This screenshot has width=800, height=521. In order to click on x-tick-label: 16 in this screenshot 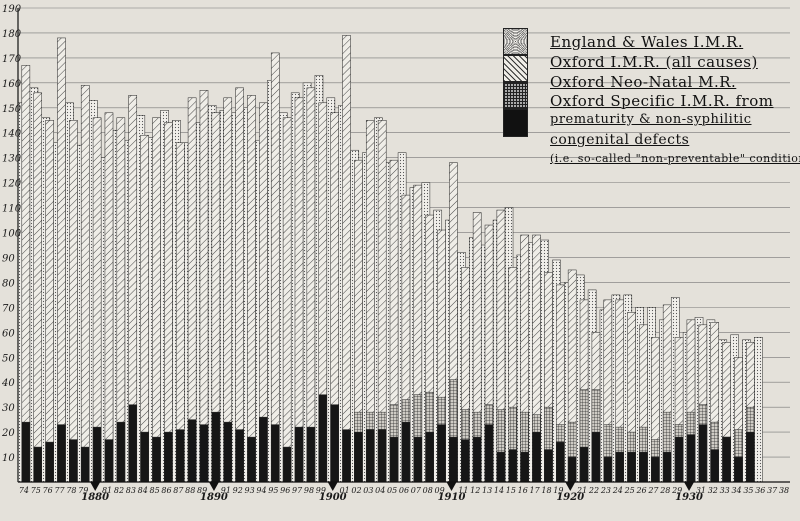, I will do `click(523, 490)`.